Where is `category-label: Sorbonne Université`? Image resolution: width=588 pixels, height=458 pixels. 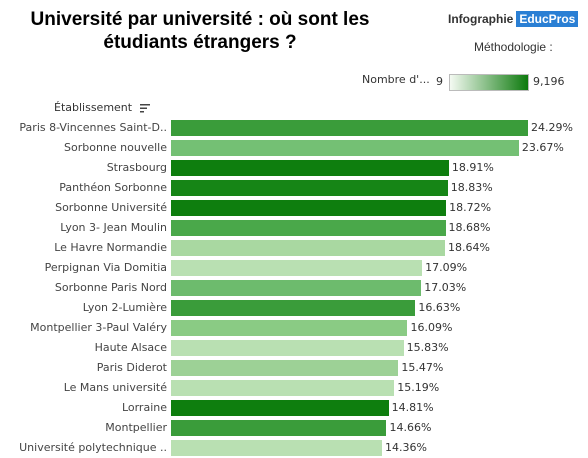 category-label: Sorbonne Université is located at coordinates (111, 207).